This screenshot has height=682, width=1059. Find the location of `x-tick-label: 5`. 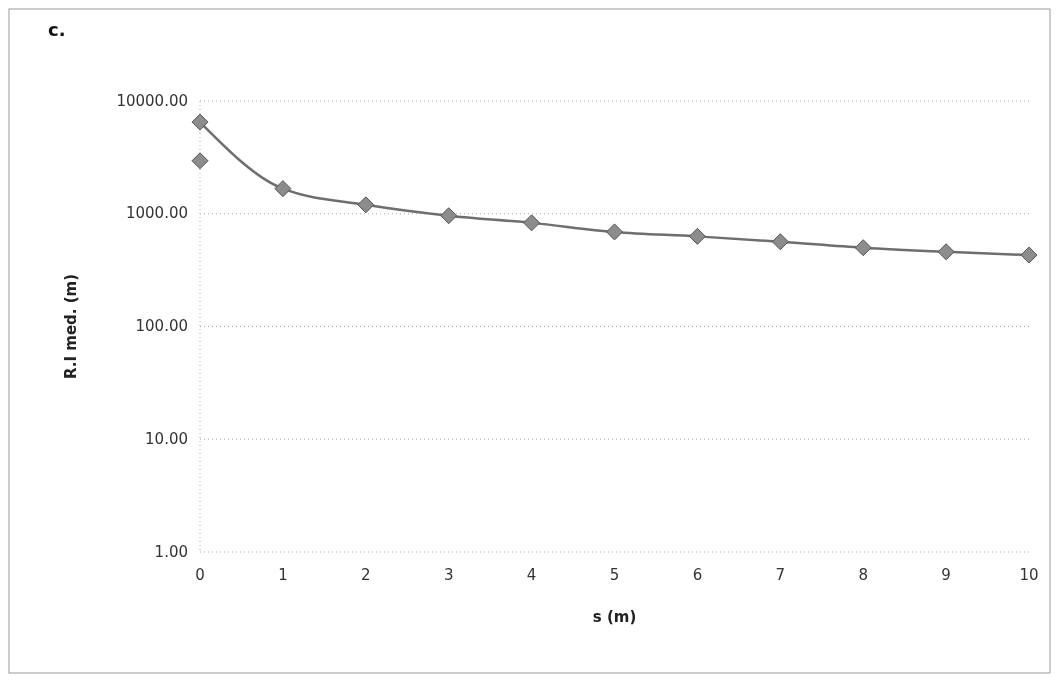

x-tick-label: 5 is located at coordinates (614, 575).